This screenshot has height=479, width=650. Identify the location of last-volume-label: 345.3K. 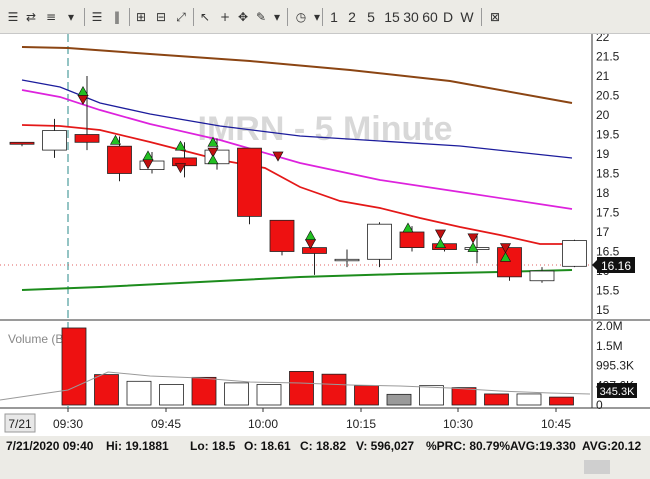
(618, 392).